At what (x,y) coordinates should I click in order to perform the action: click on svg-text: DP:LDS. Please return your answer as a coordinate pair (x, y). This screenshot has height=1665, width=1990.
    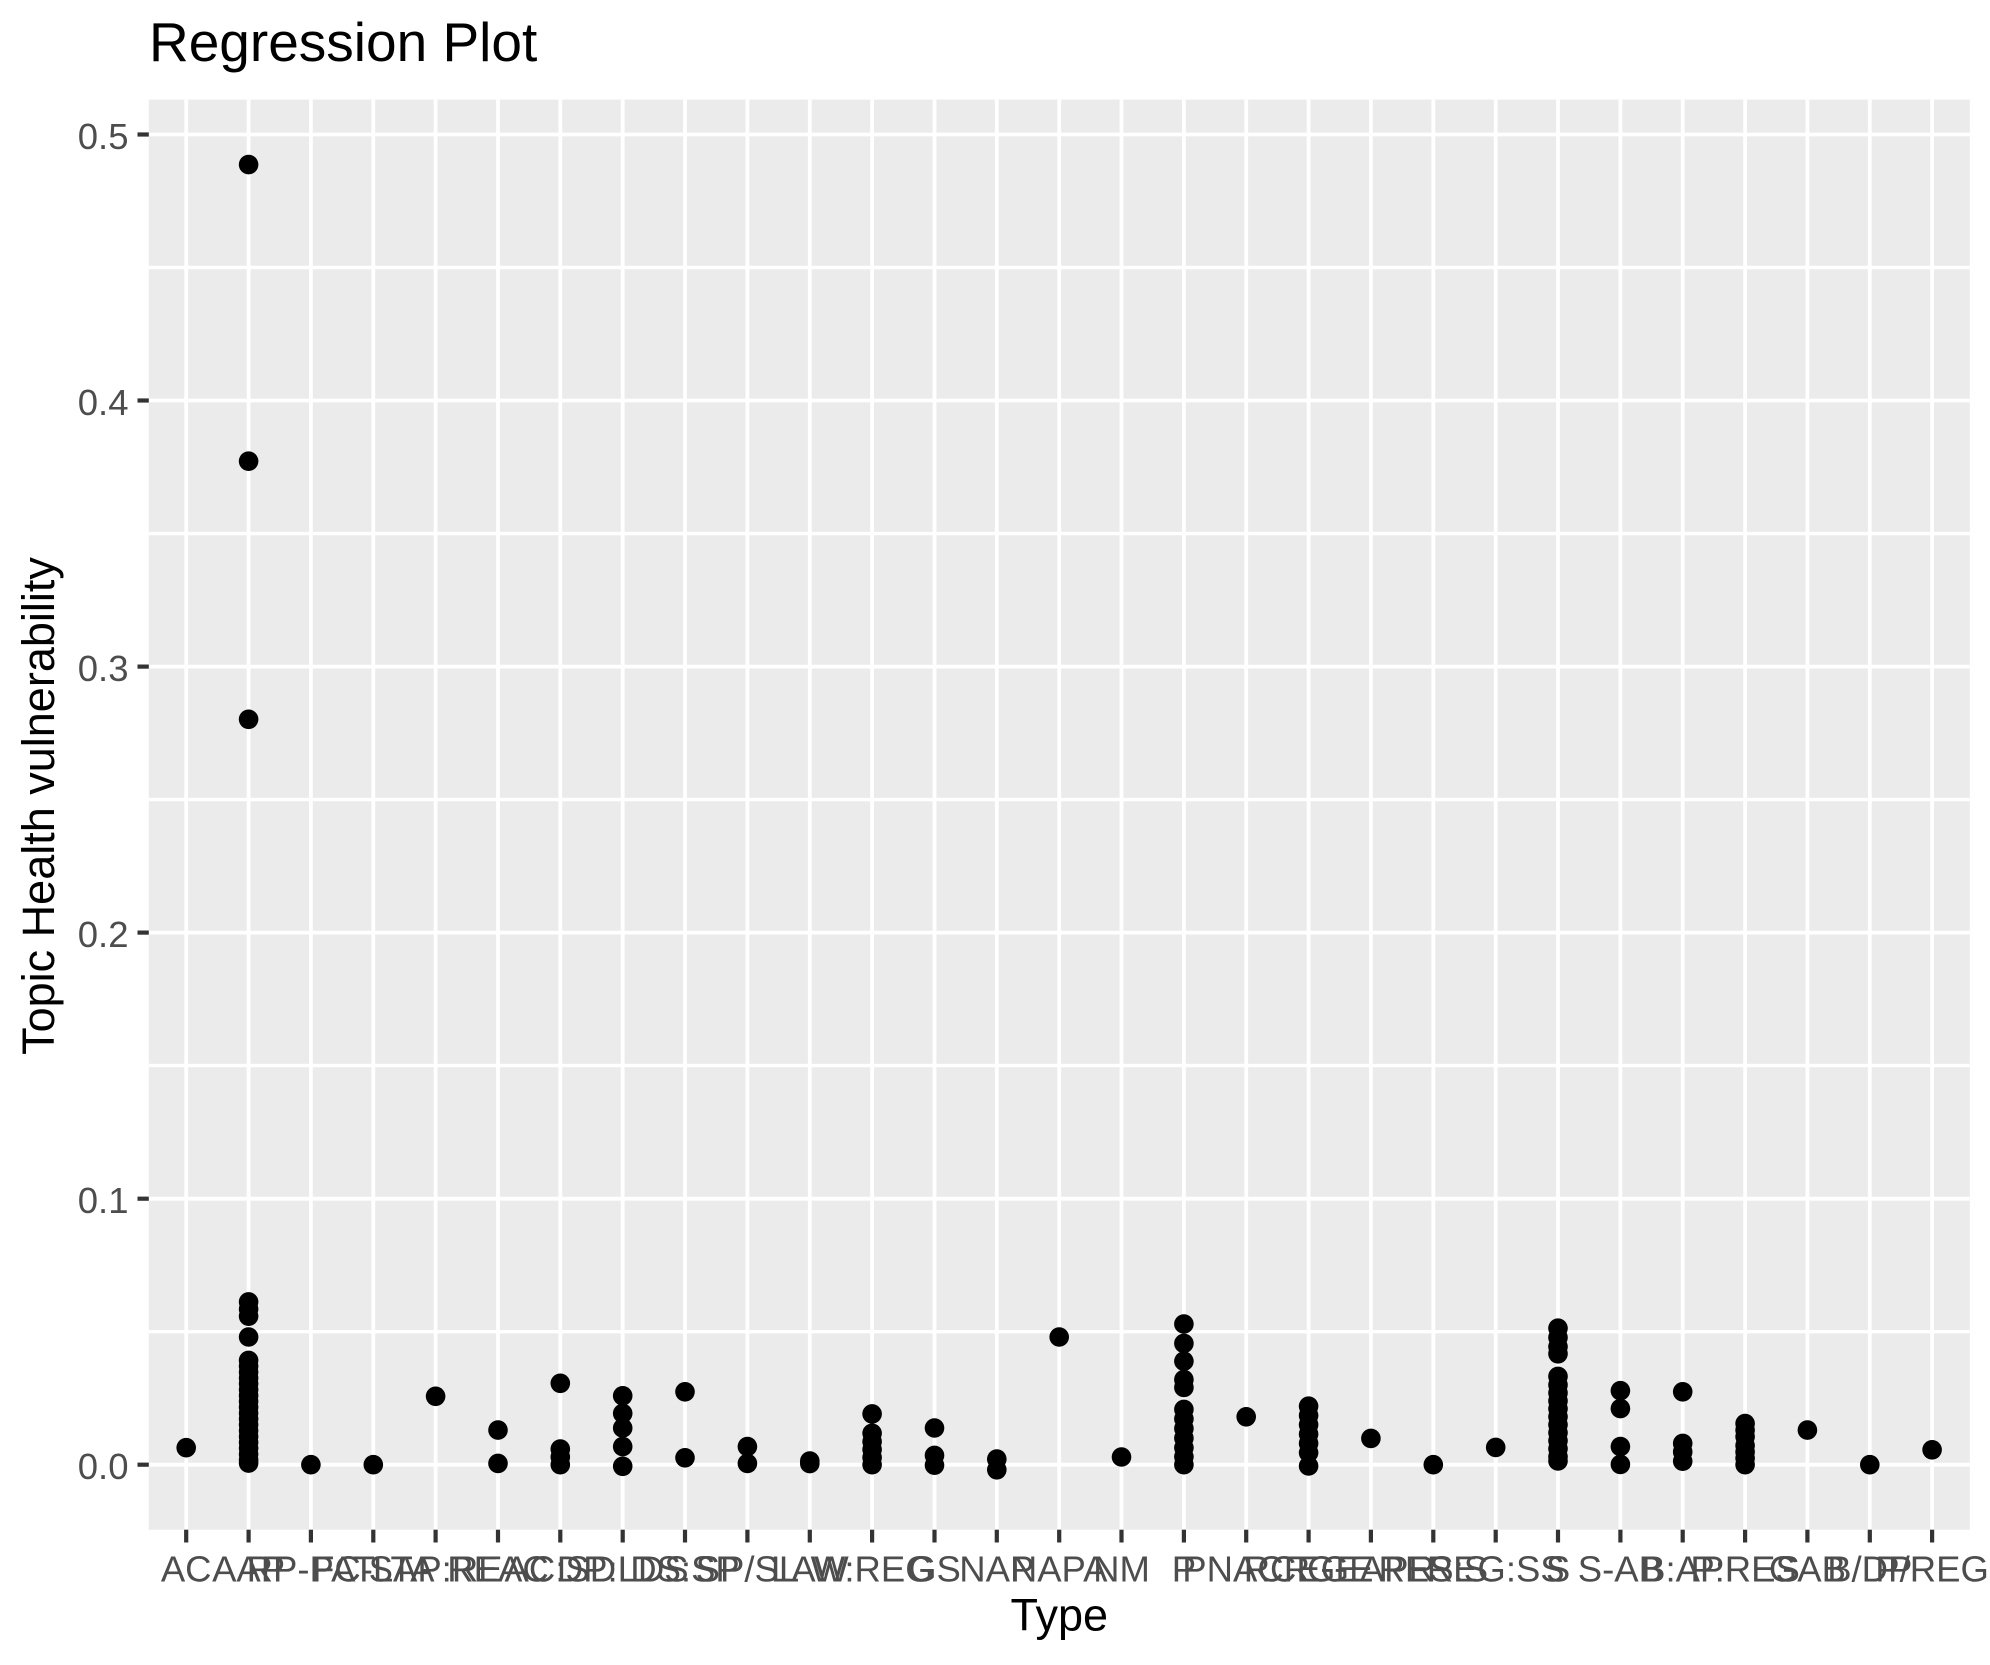
    Looking at the image, I should click on (623, 1569).